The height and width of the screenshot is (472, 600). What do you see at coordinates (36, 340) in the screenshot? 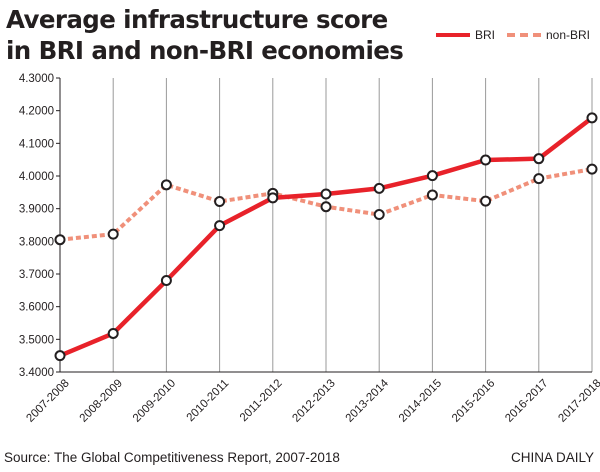
I see `y-tick-label-8: 3.5000` at bounding box center [36, 340].